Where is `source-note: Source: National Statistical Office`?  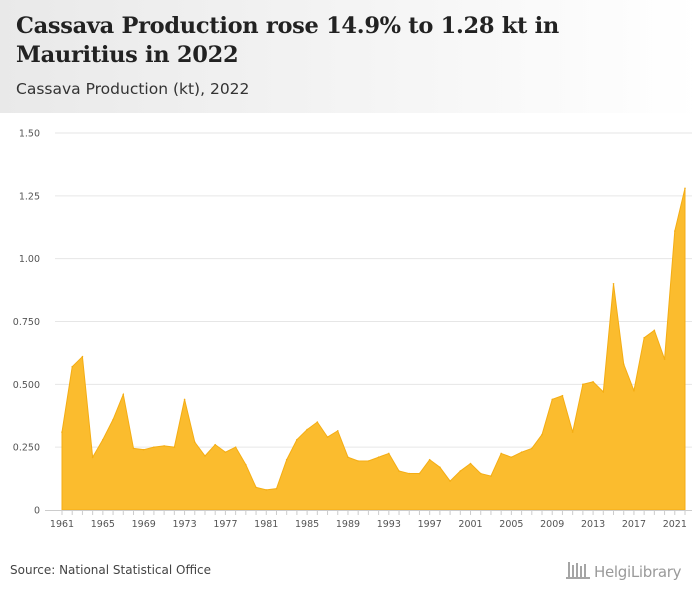 source-note: Source: National Statistical Office is located at coordinates (111, 570).